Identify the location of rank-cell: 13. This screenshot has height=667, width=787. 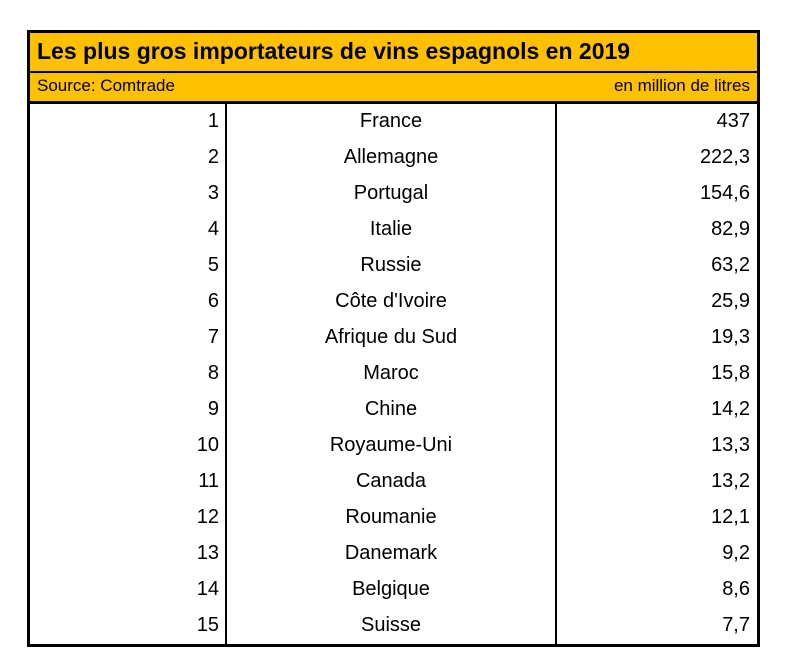
(128, 553).